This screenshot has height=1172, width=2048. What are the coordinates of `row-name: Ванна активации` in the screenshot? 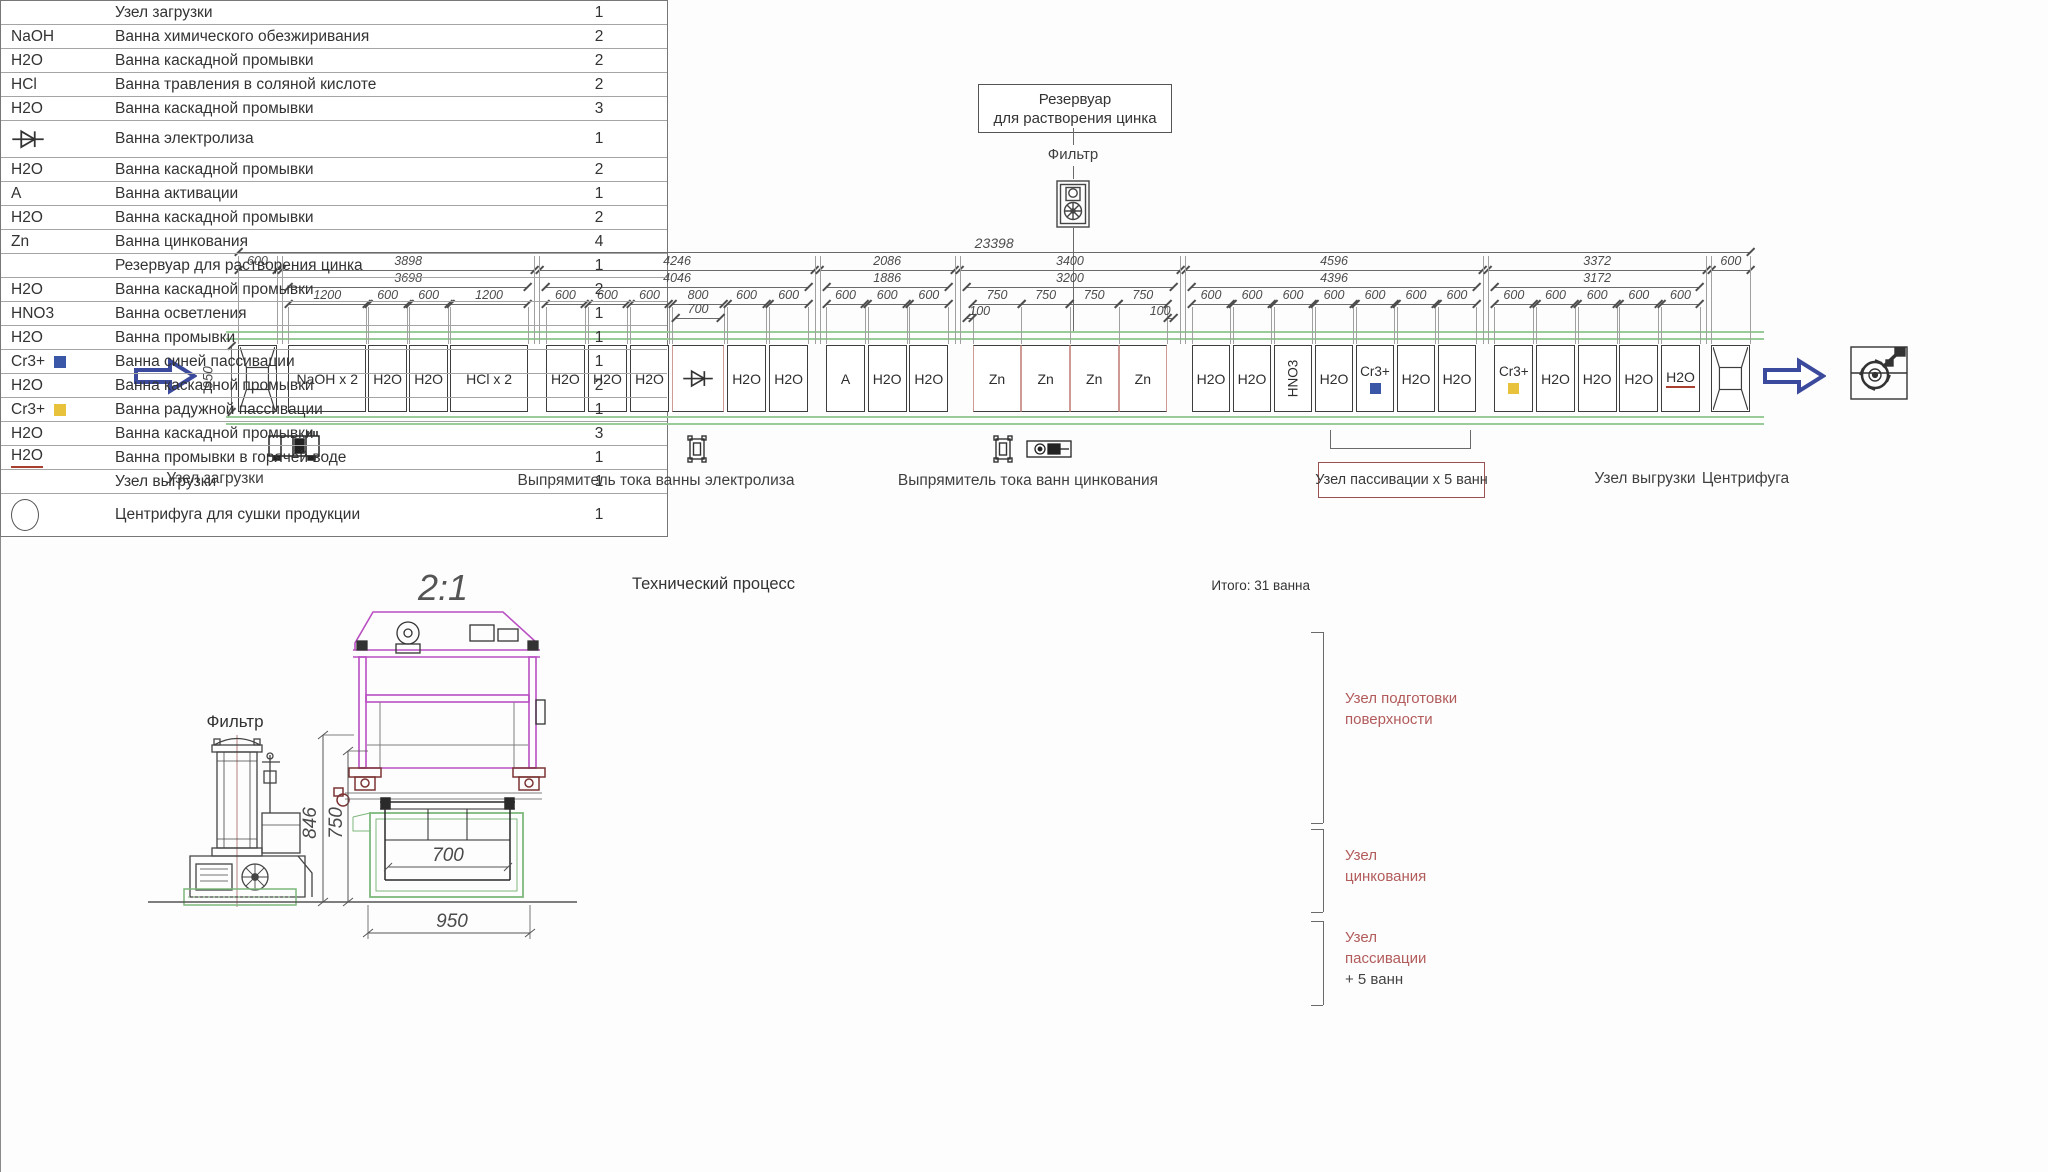 It's located at (177, 193).